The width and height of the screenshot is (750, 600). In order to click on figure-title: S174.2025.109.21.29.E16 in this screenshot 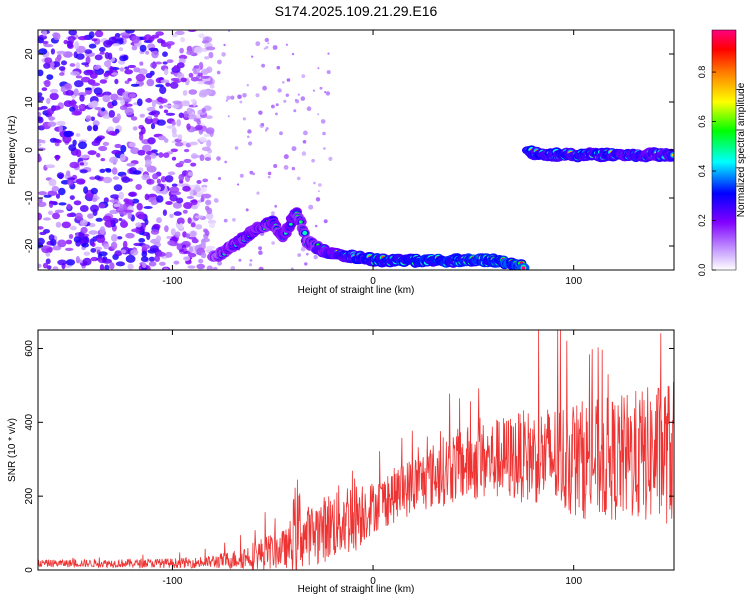, I will do `click(356, 11)`.